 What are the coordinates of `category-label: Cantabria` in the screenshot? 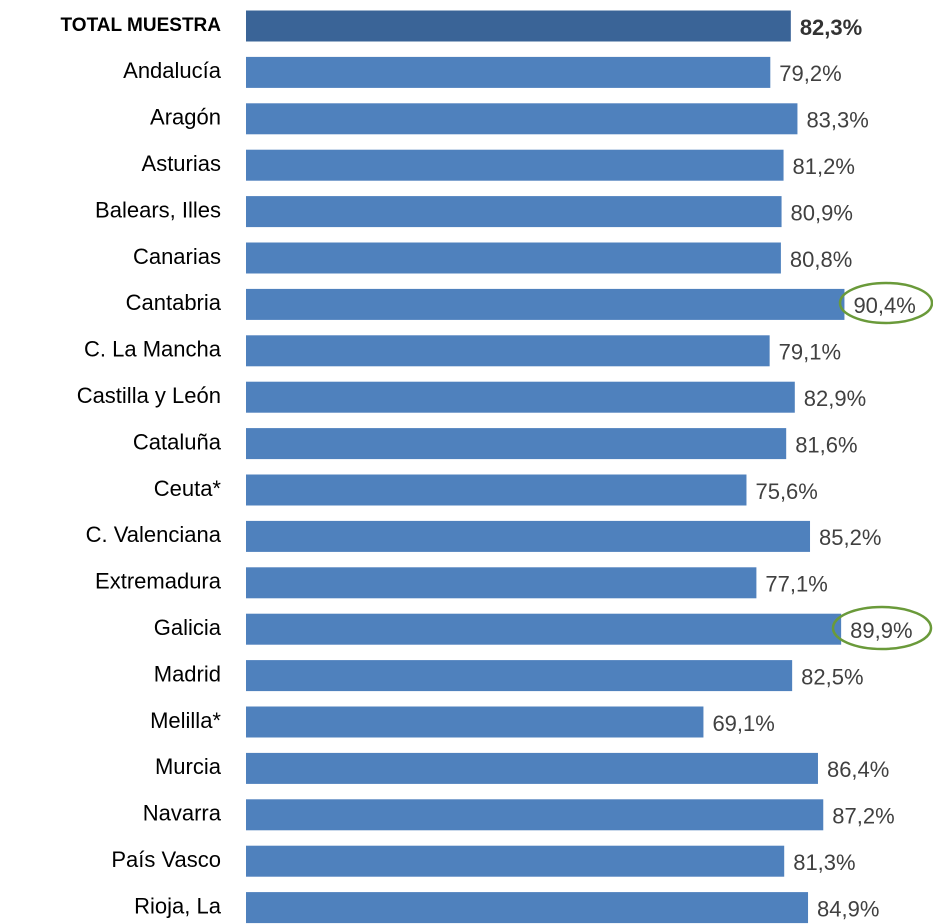 It's located at (174, 302).